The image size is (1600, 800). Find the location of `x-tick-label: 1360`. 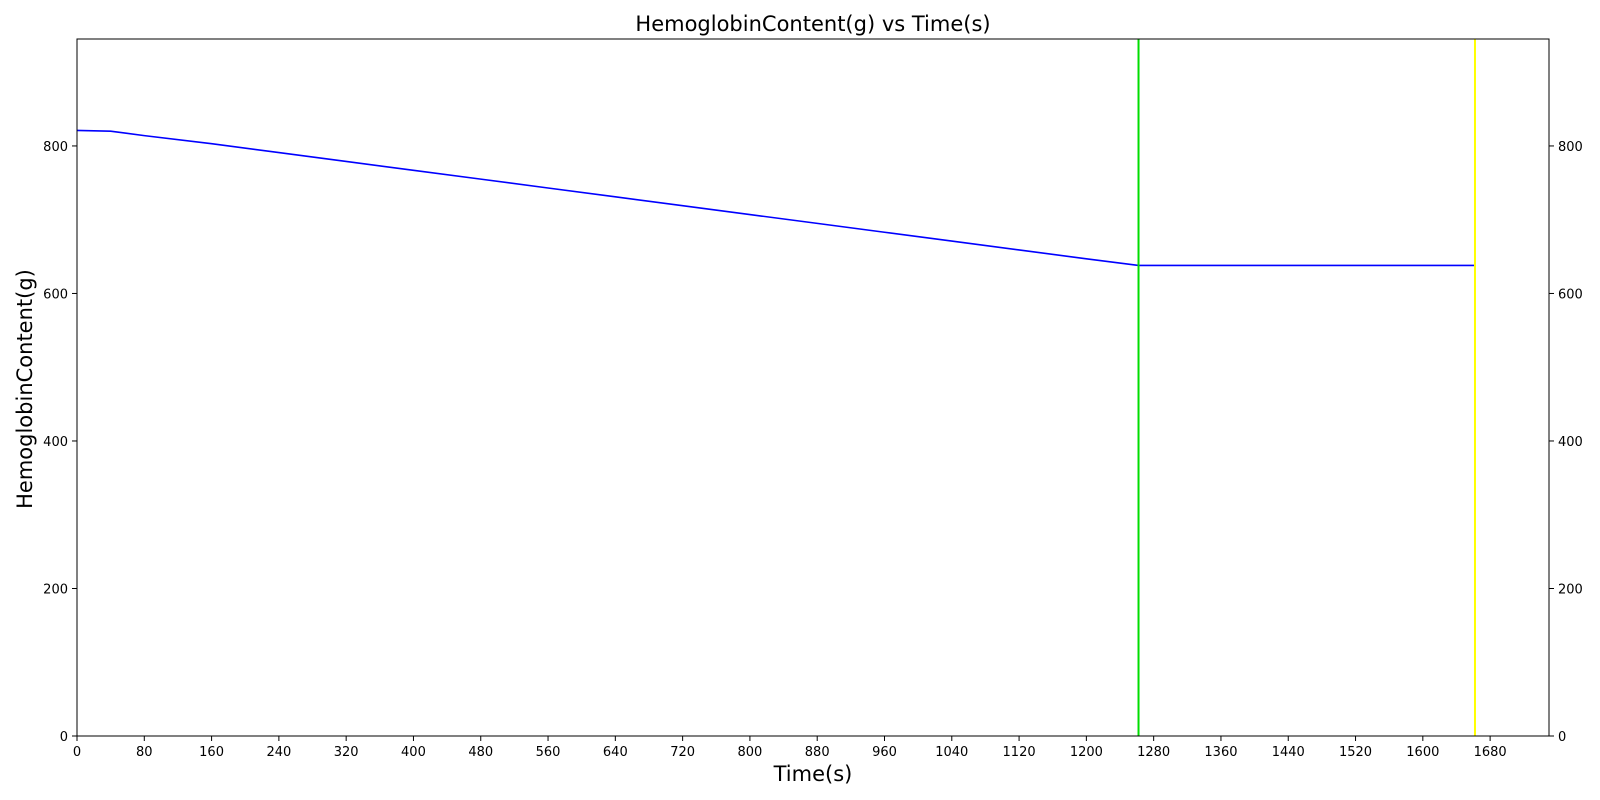

x-tick-label: 1360 is located at coordinates (1220, 752).